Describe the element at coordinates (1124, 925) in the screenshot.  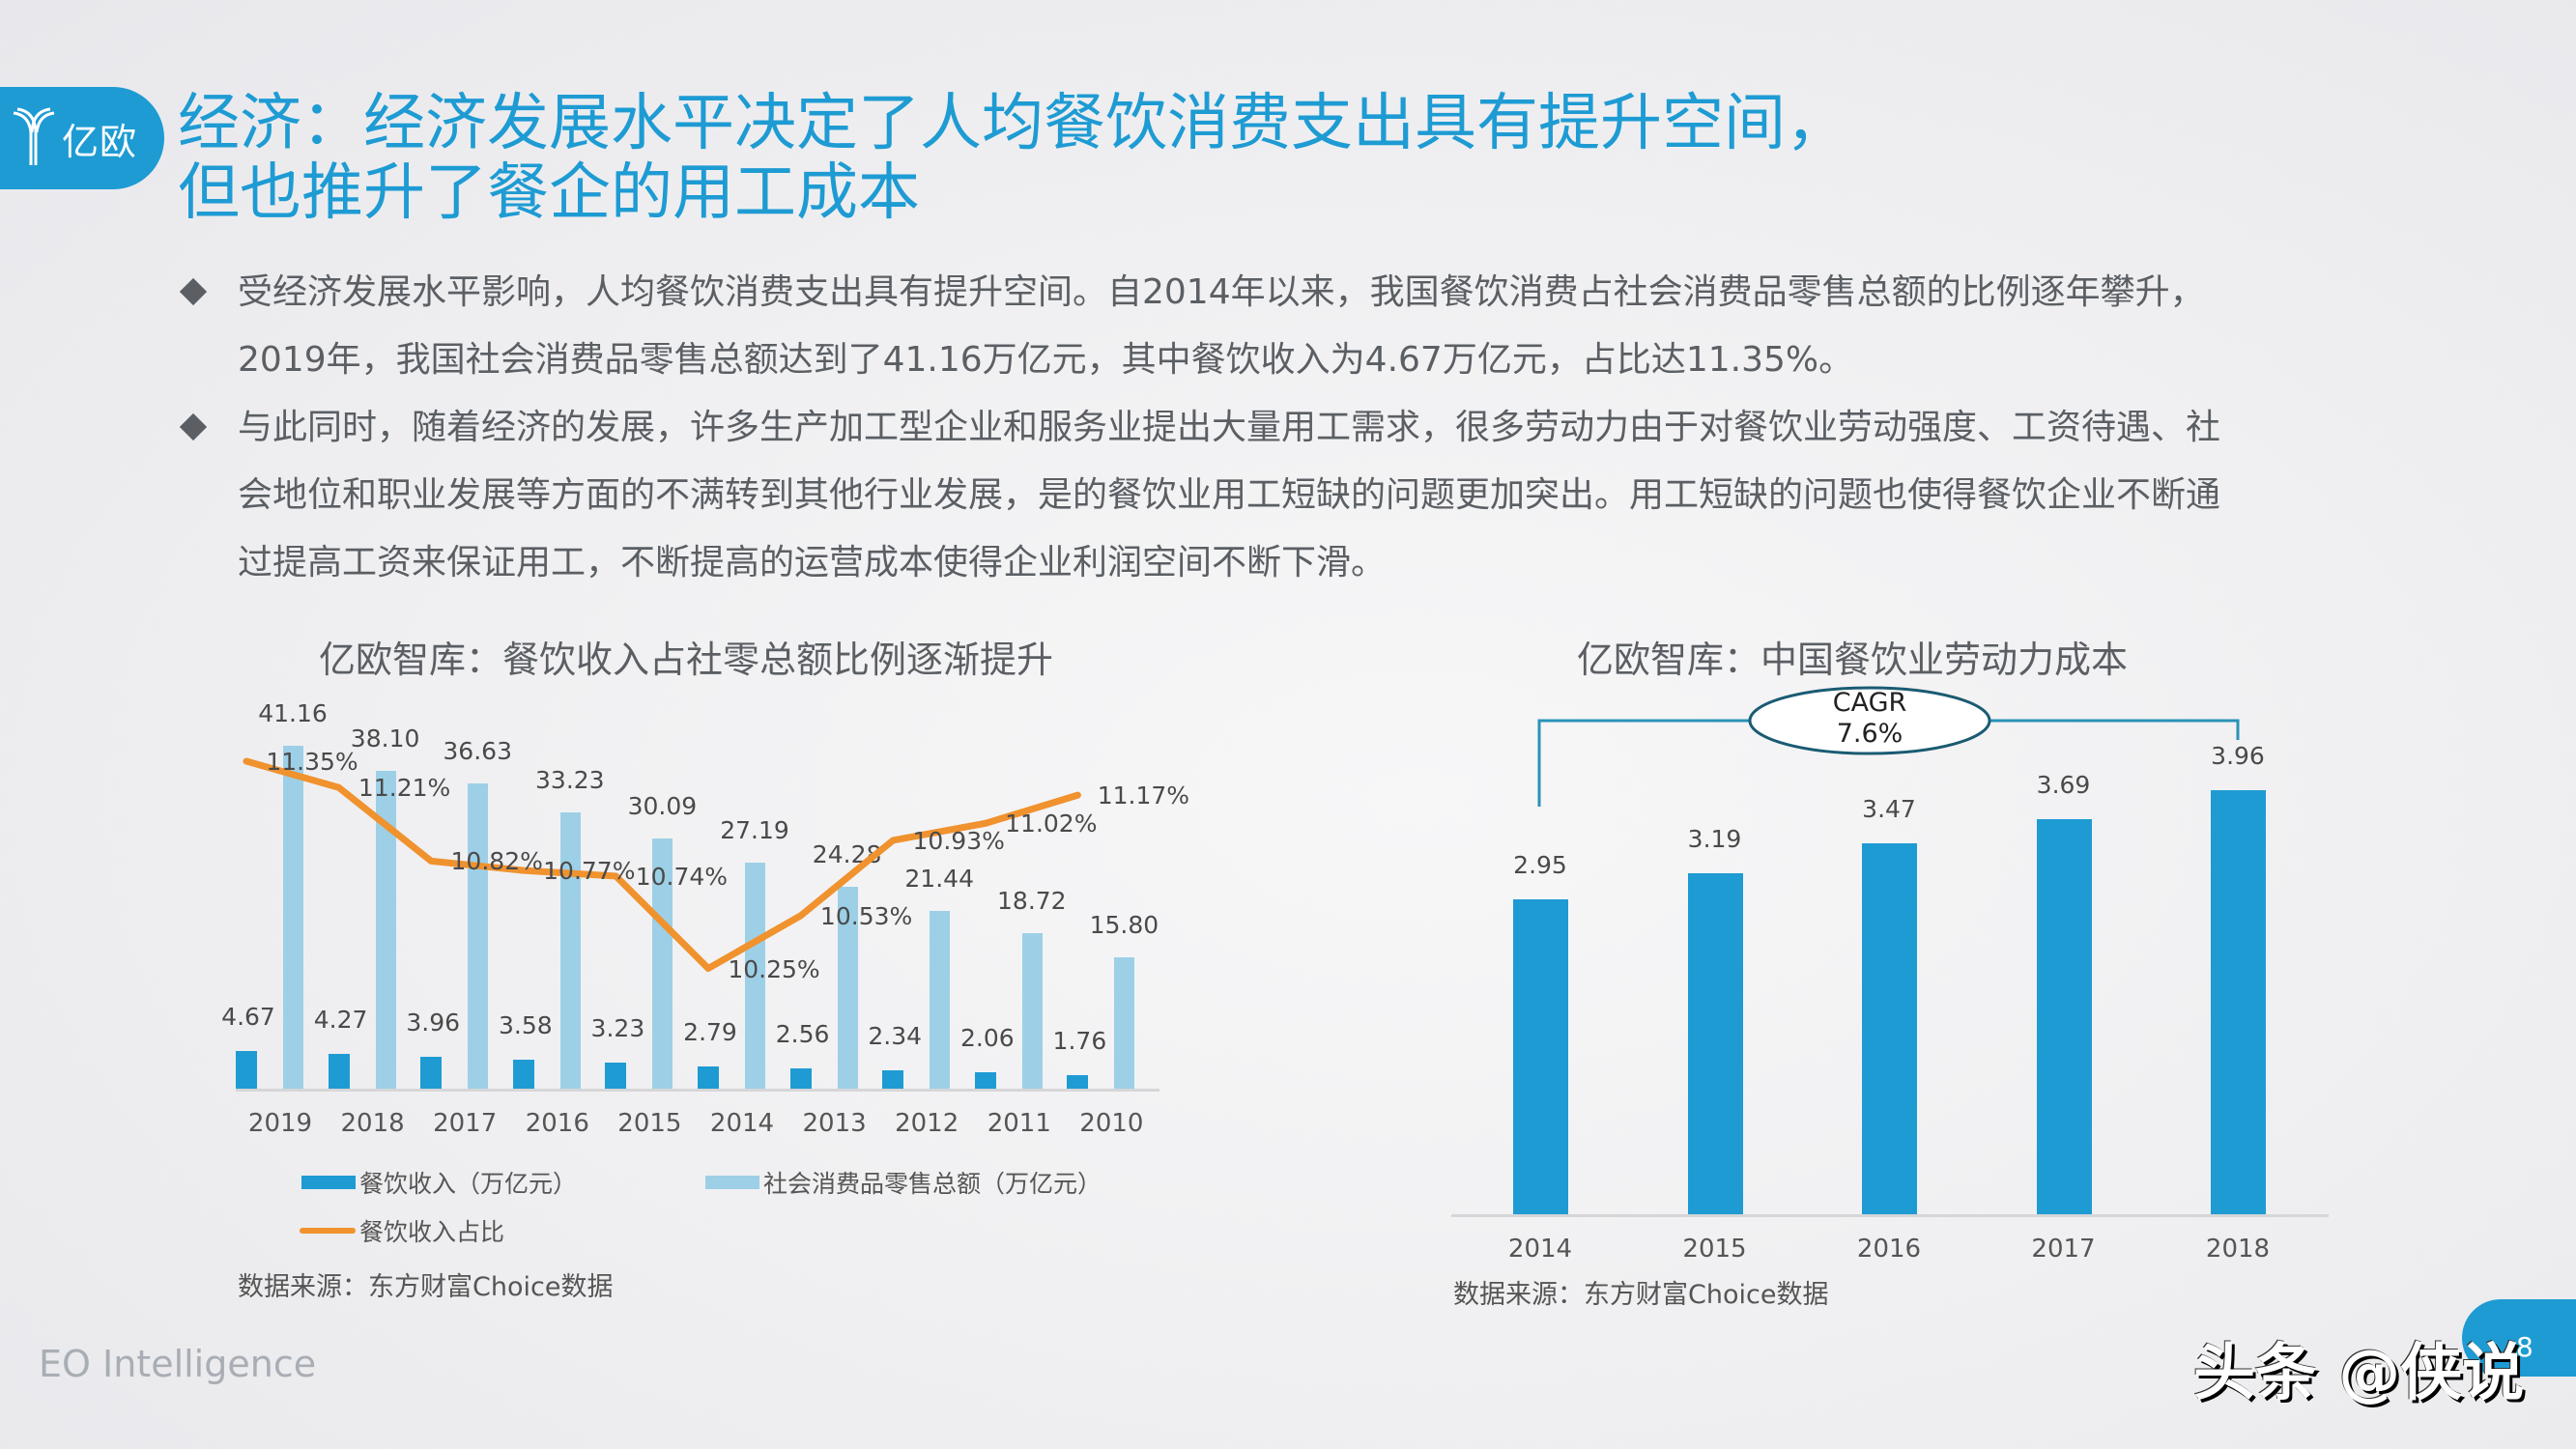
I see `value-label: 15.80` at that location.